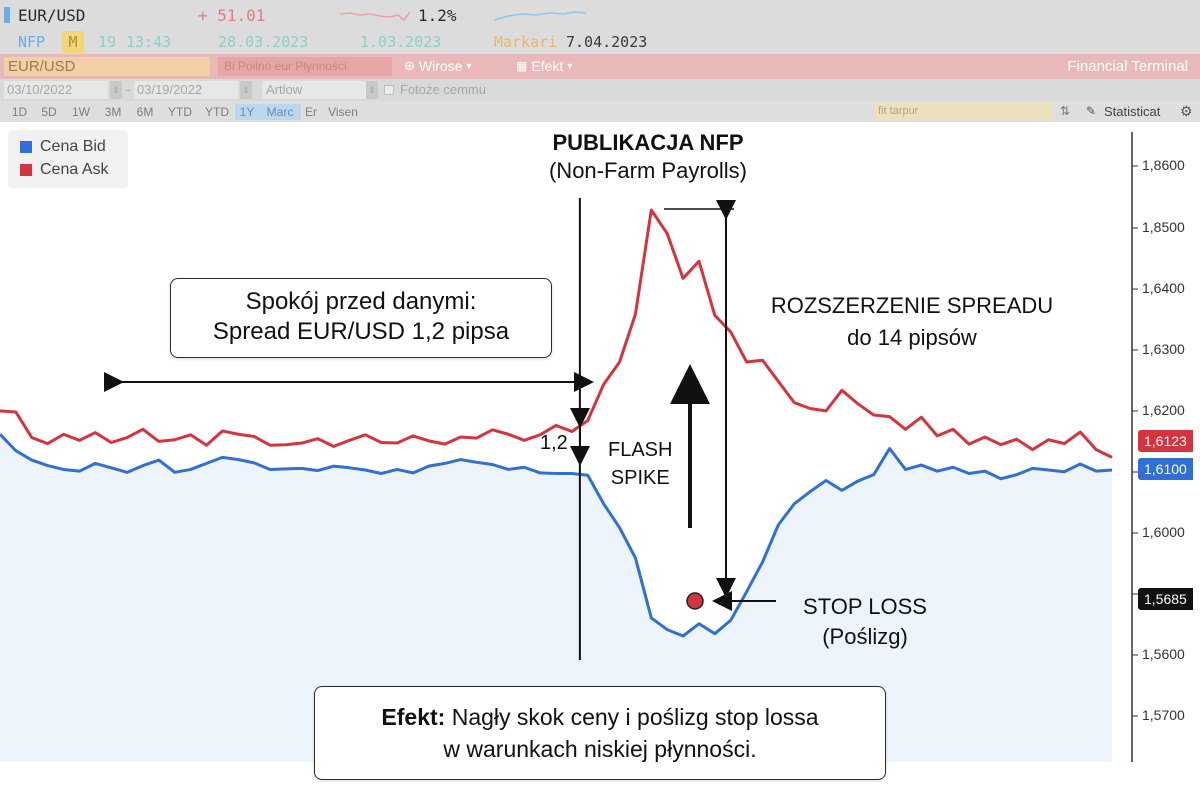 The height and width of the screenshot is (800, 1200). What do you see at coordinates (1163, 288) in the screenshot?
I see `y-tick-label: 1,6400` at bounding box center [1163, 288].